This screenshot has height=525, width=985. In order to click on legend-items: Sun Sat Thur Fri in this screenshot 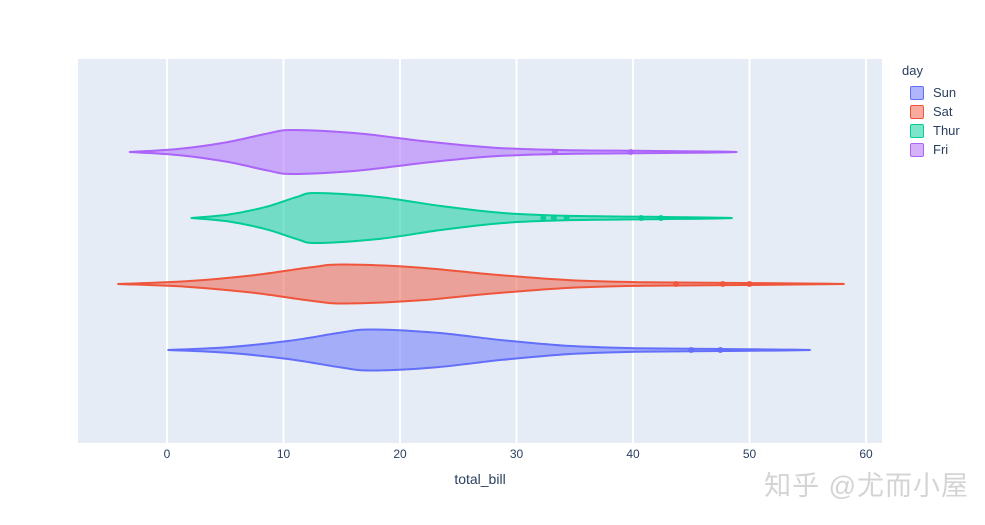, I will do `click(929, 121)`.